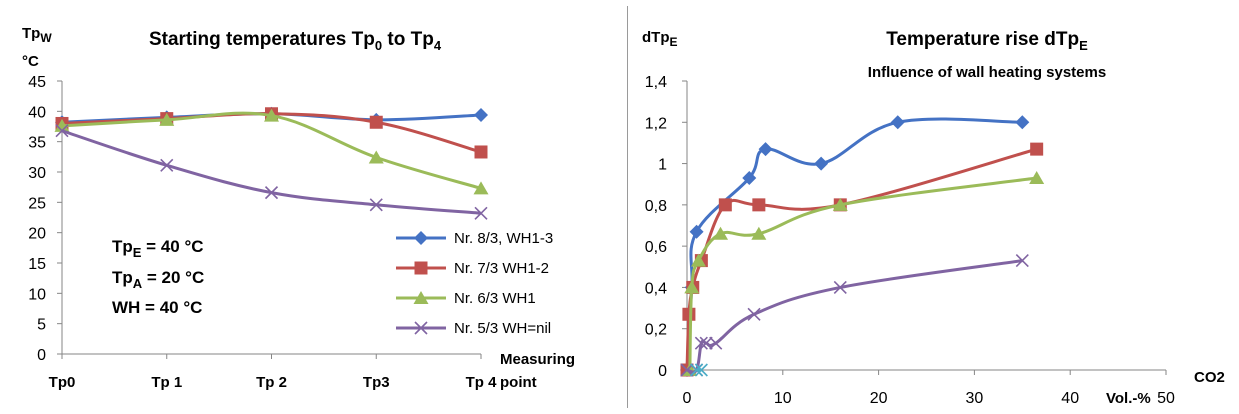 Image resolution: width=1239 pixels, height=414 pixels. Describe the element at coordinates (656, 82) in the screenshot. I see `y-tick-label: 1,4` at that location.